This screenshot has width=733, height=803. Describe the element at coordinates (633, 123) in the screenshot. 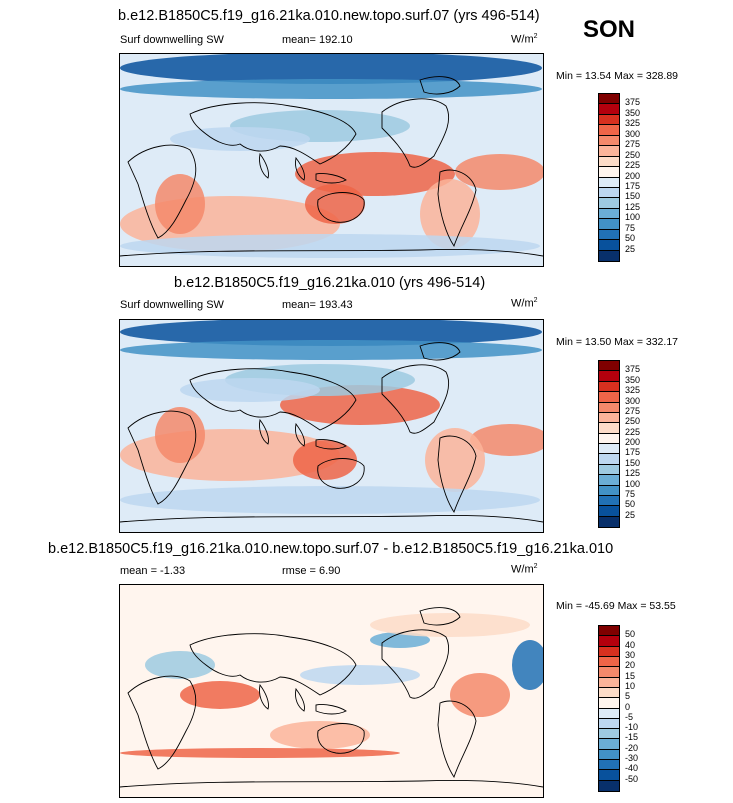

I see `colorbar-tick-label: 325` at that location.